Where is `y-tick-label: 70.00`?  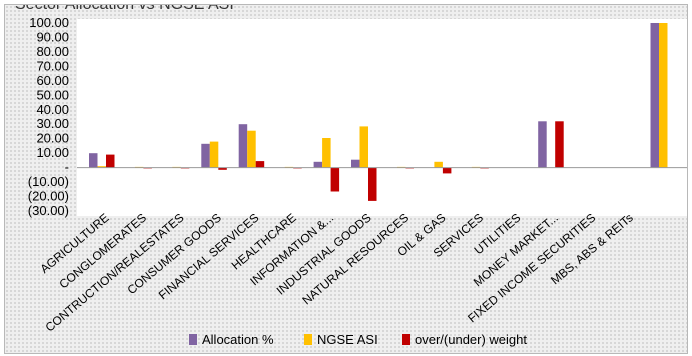
y-tick-label: 70.00 is located at coordinates (52, 65).